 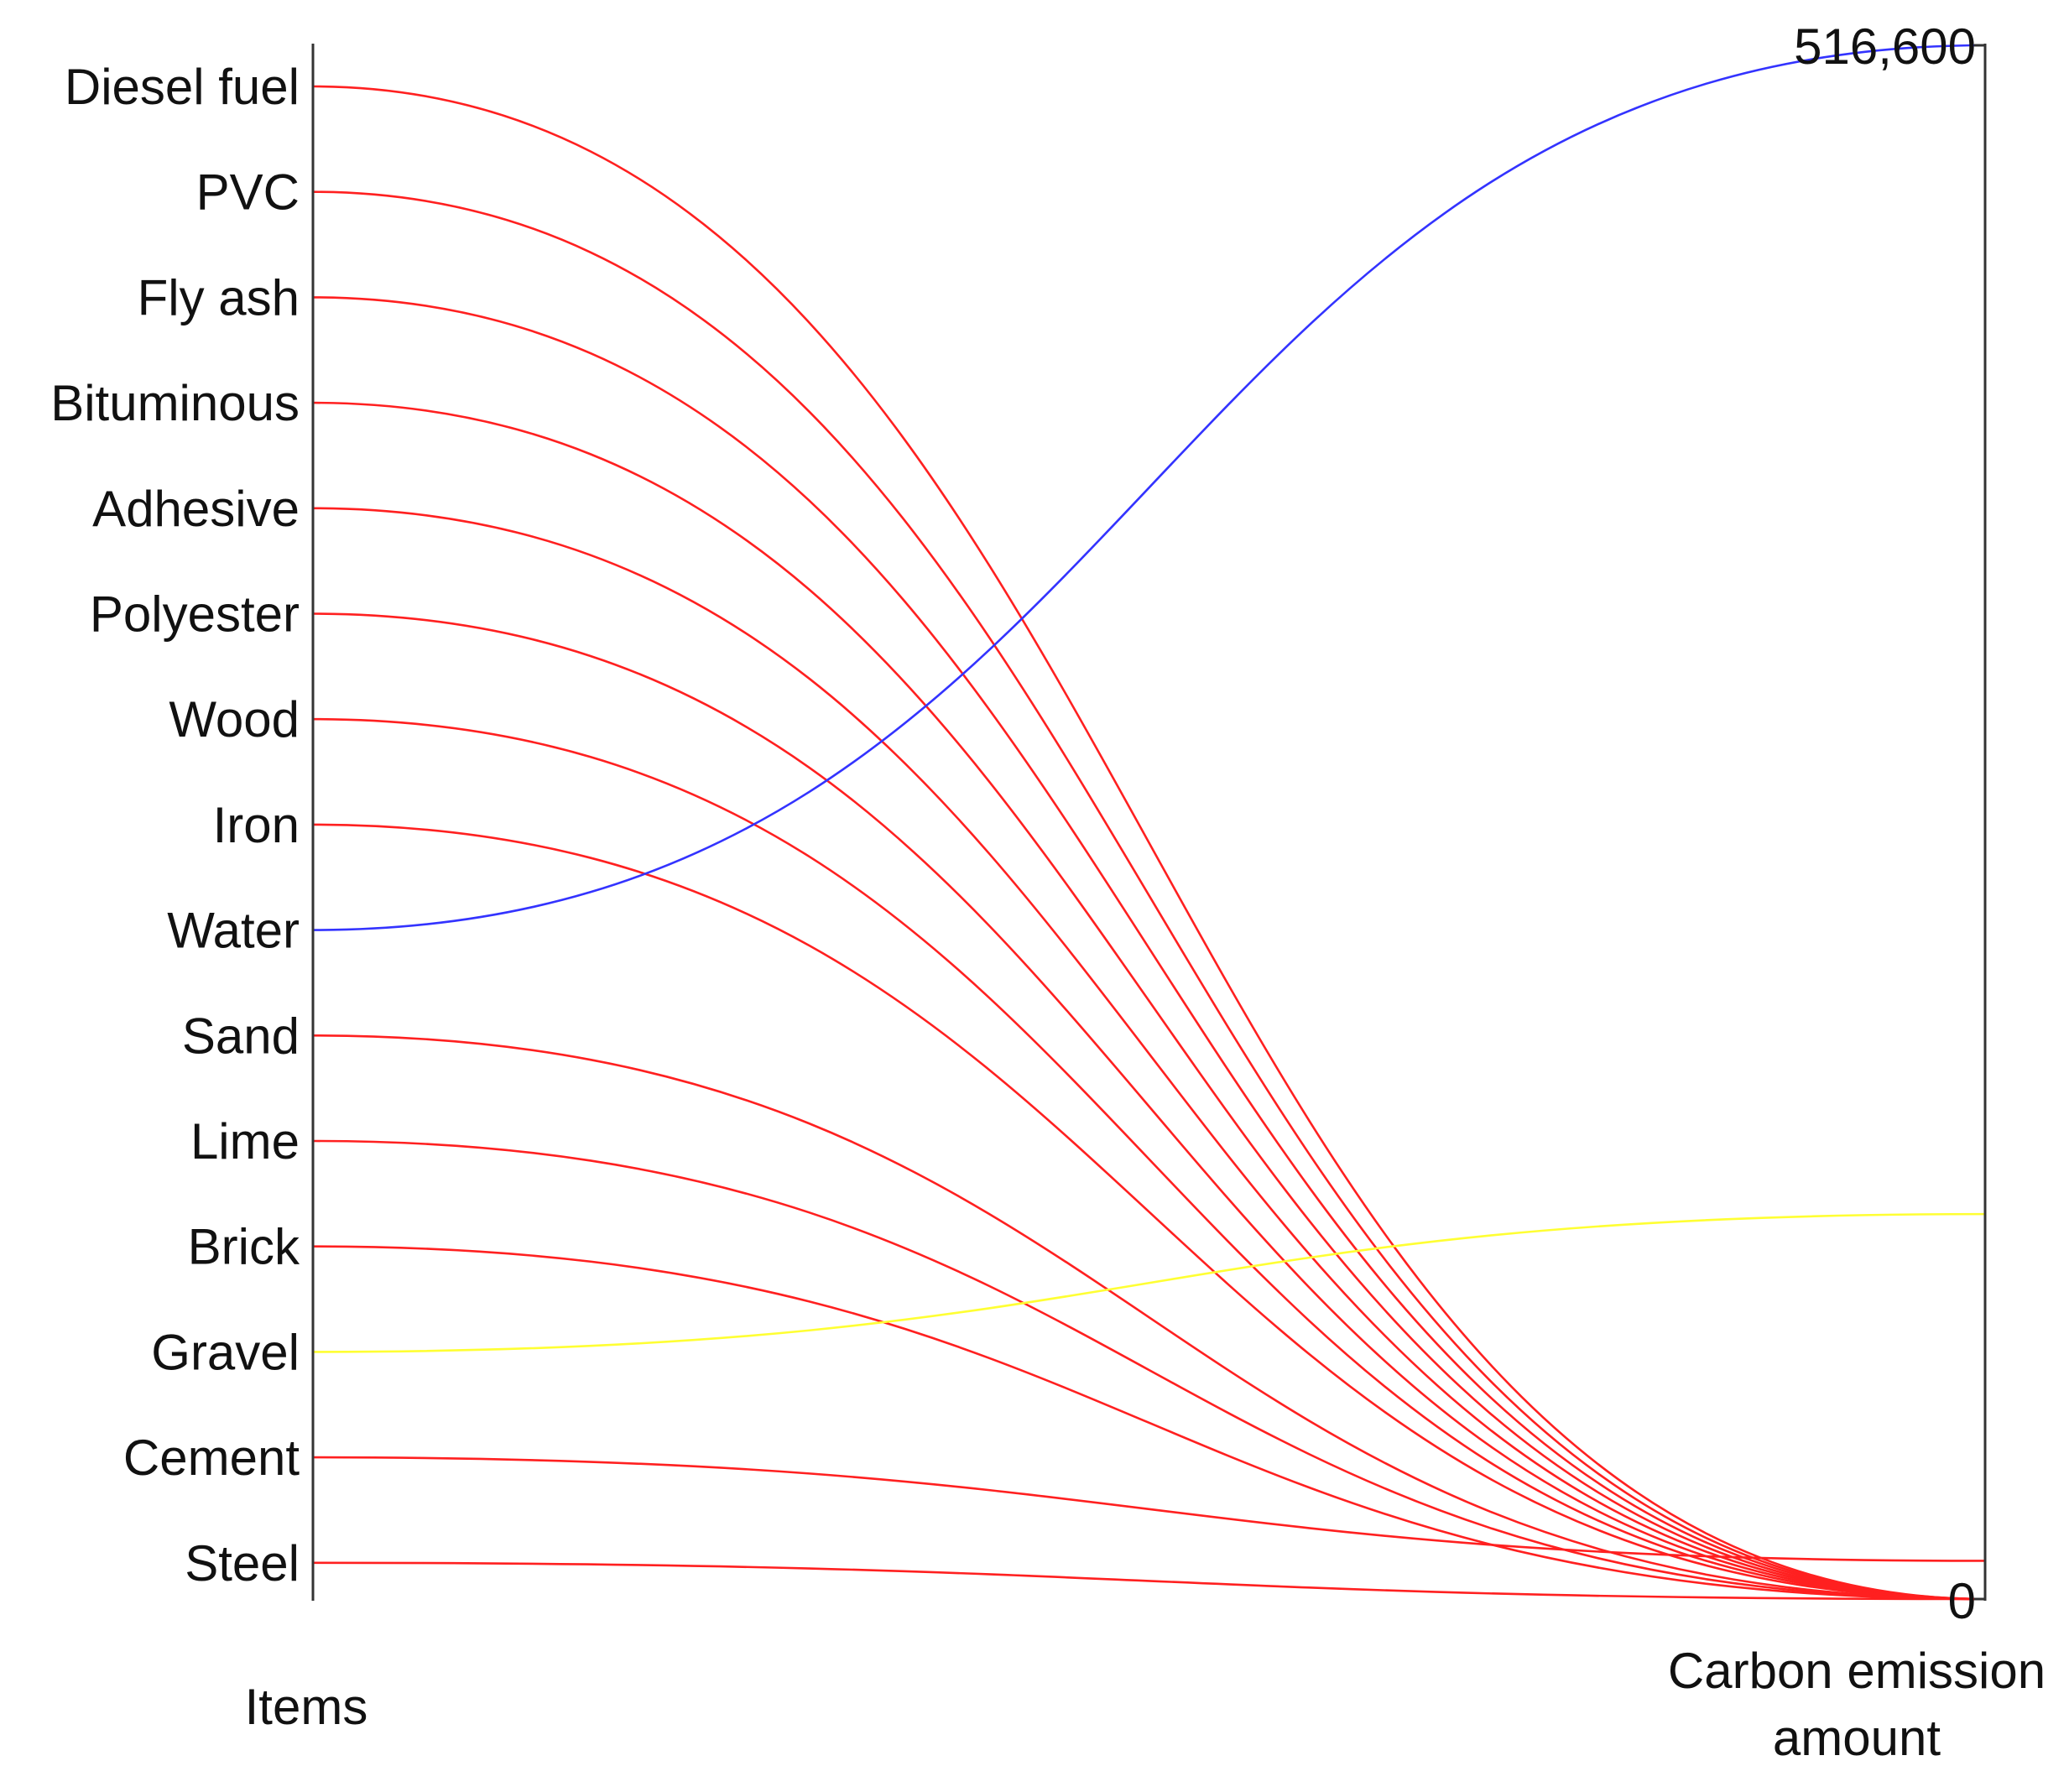 I want to click on item-label-wood: Wood, so click(x=234, y=720).